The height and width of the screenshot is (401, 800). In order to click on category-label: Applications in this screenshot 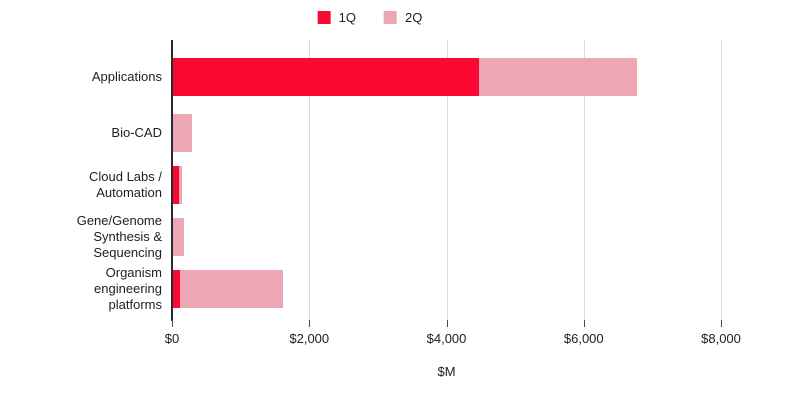, I will do `click(126, 76)`.